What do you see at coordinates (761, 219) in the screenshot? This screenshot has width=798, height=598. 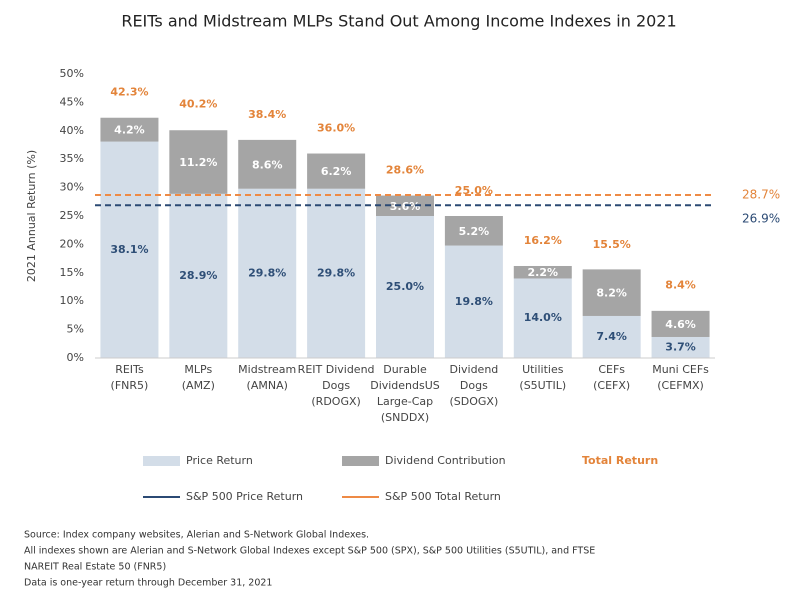 I see `reference-label: 26.9%` at bounding box center [761, 219].